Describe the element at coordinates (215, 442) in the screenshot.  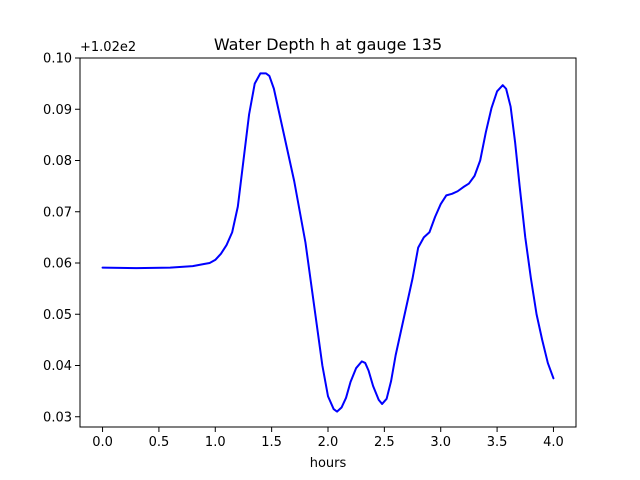
I see `x-tick-label: 1.0` at that location.